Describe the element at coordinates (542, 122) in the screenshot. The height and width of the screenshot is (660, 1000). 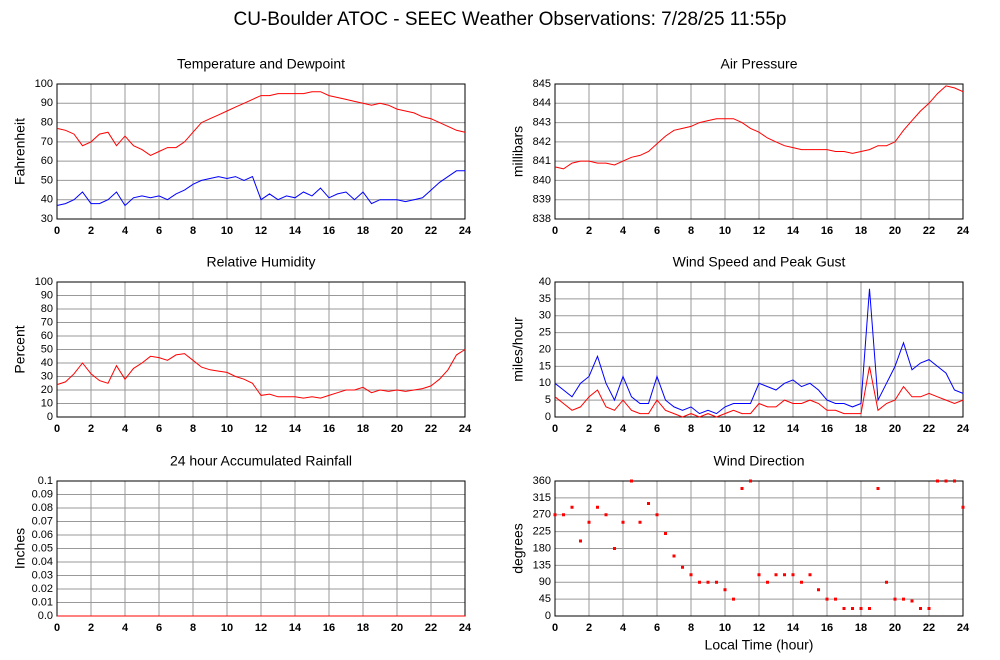
I see `y-tick-label: 843` at that location.